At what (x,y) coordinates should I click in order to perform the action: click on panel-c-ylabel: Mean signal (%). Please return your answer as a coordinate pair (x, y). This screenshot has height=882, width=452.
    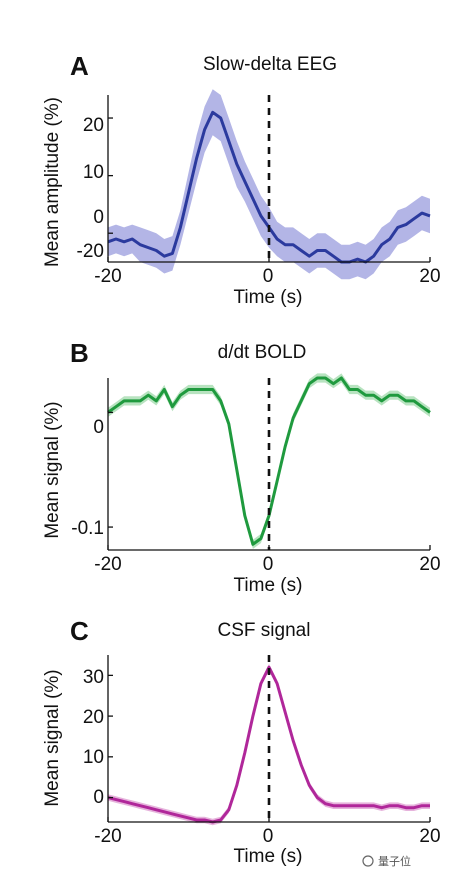
    Looking at the image, I should click on (52, 737).